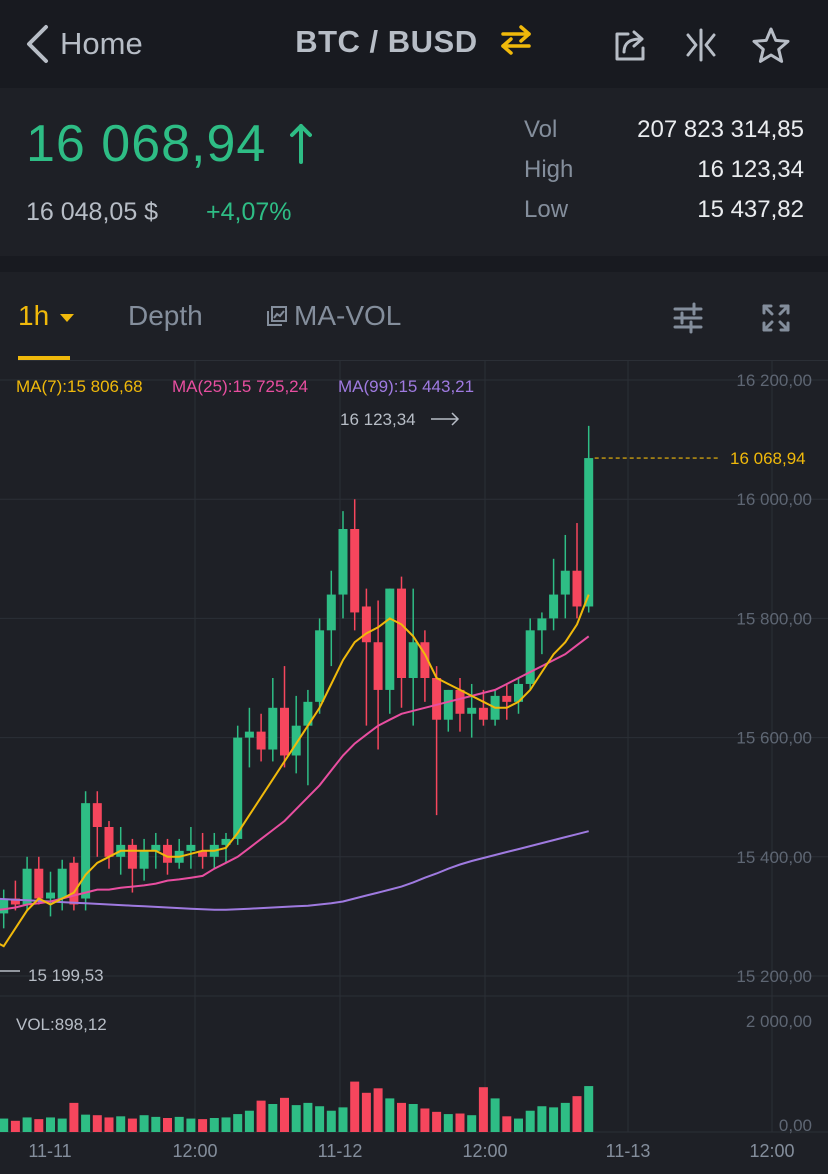  Describe the element at coordinates (541, 129) in the screenshot. I see `stat-label: Vol` at that location.